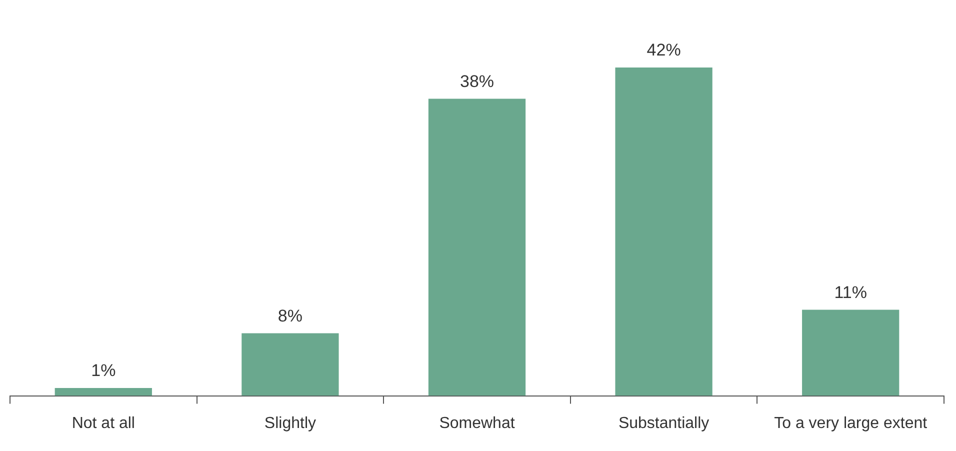  Describe the element at coordinates (851, 423) in the screenshot. I see `x-tick-label: To a very large extent` at that location.